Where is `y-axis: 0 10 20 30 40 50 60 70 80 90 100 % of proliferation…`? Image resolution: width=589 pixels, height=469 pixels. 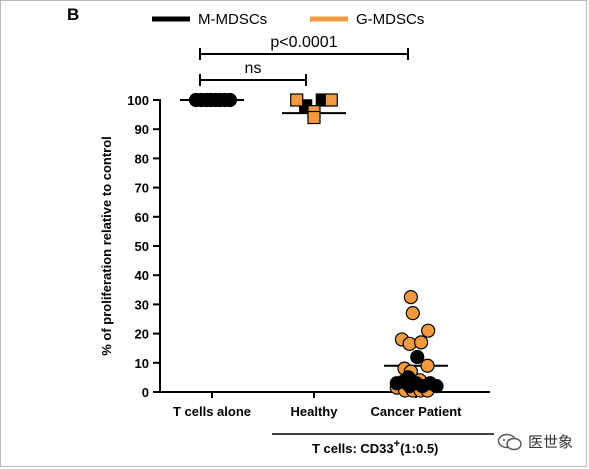
y-axis: 0 10 20 30 40 50 60 70 80 90 100 % of proliferation… is located at coordinates (130, 246).